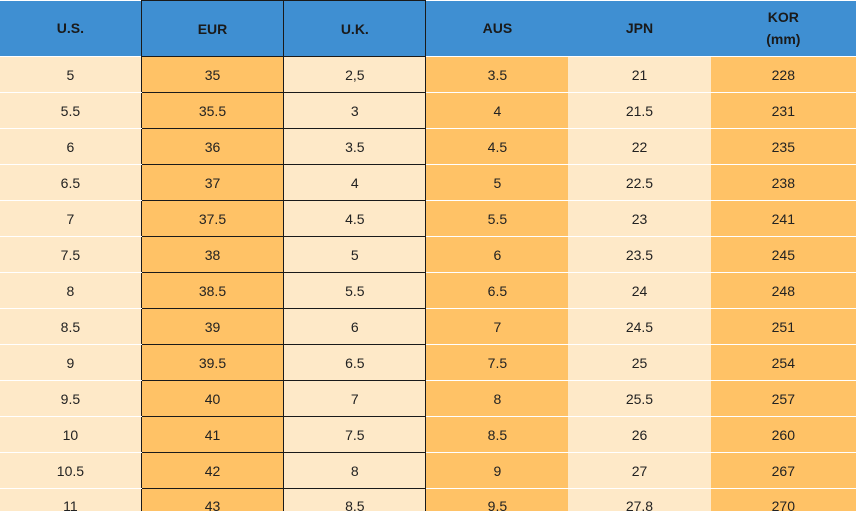 The image size is (856, 511). I want to click on table-cell: 25.5, so click(639, 398).